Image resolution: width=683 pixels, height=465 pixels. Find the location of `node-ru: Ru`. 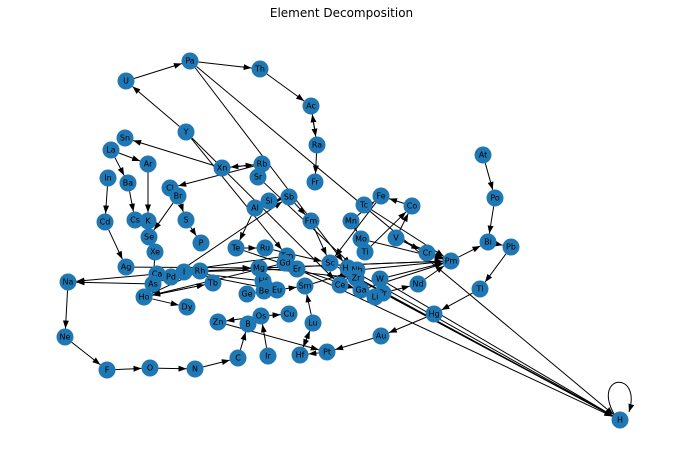

node-ru: Ru is located at coordinates (265, 248).